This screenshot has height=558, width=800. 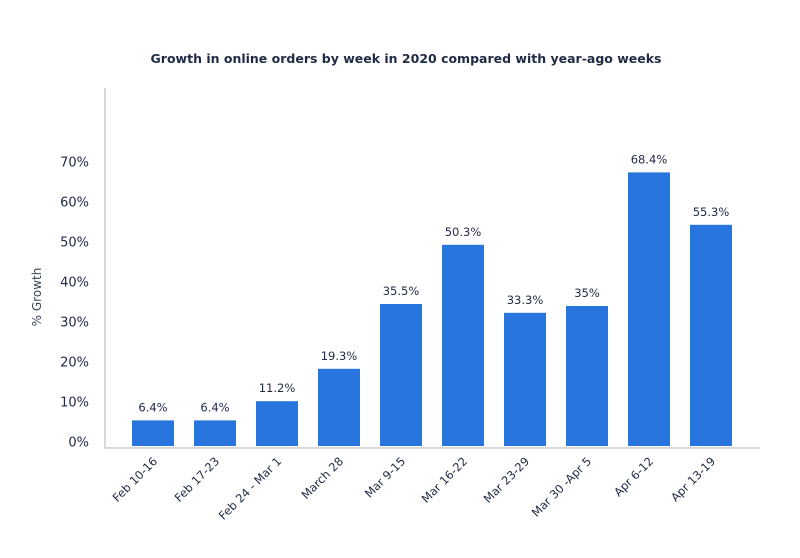 What do you see at coordinates (525, 300) in the screenshot?
I see `data-label: 33.3%` at bounding box center [525, 300].